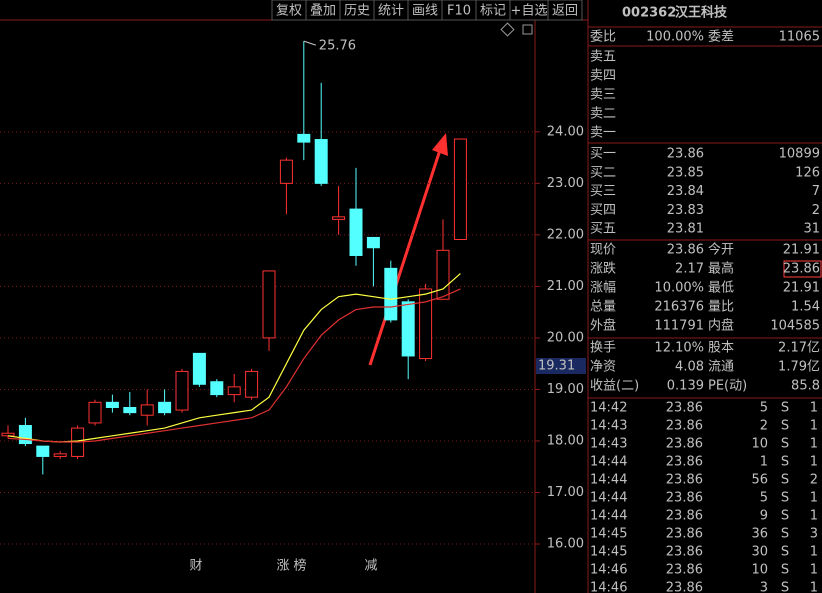 The width and height of the screenshot is (822, 593). I want to click on panel-text: 216376, so click(679, 307).